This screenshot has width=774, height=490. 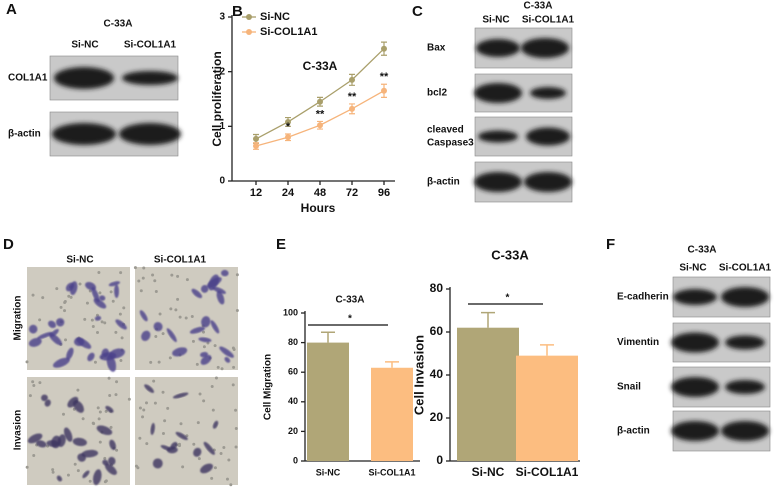 I want to click on legend-label: Si-COL1A1, so click(x=288, y=32).